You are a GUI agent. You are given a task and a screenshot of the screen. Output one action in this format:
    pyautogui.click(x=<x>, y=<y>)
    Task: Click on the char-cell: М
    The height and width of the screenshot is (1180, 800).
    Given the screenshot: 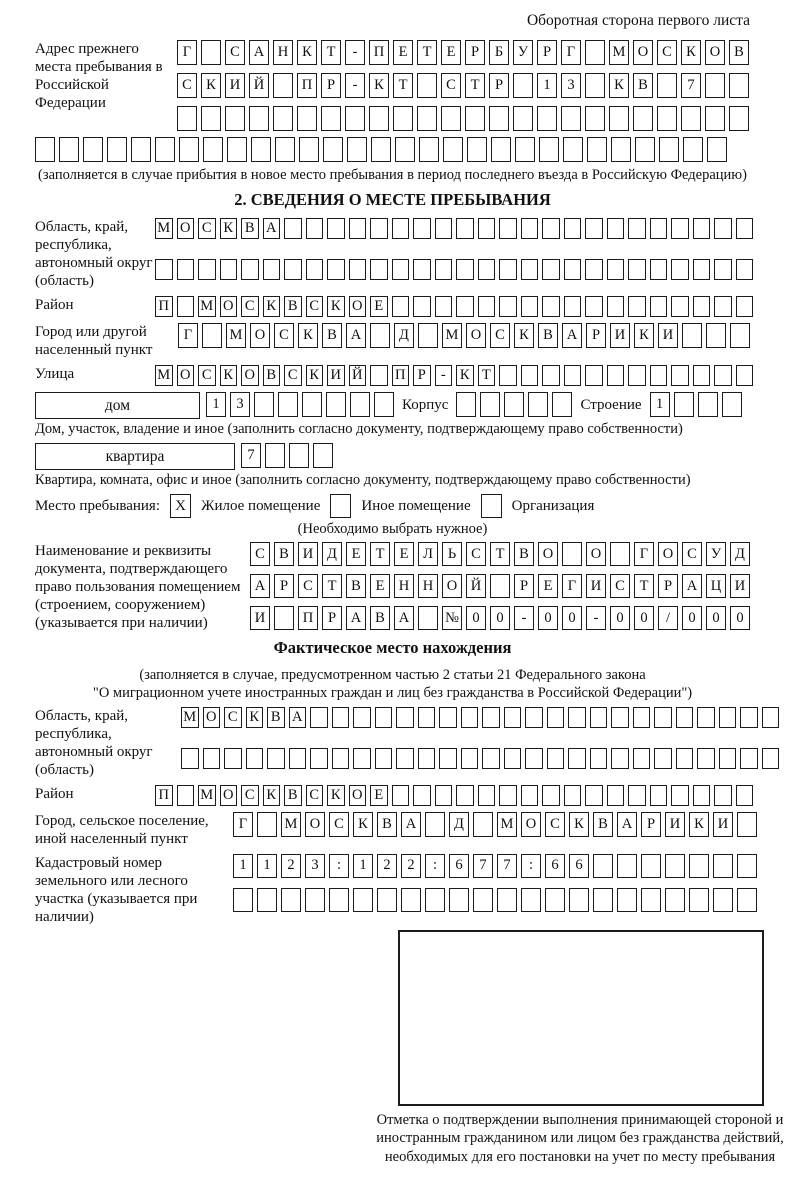 What is the action you would take?
    pyautogui.click(x=507, y=824)
    